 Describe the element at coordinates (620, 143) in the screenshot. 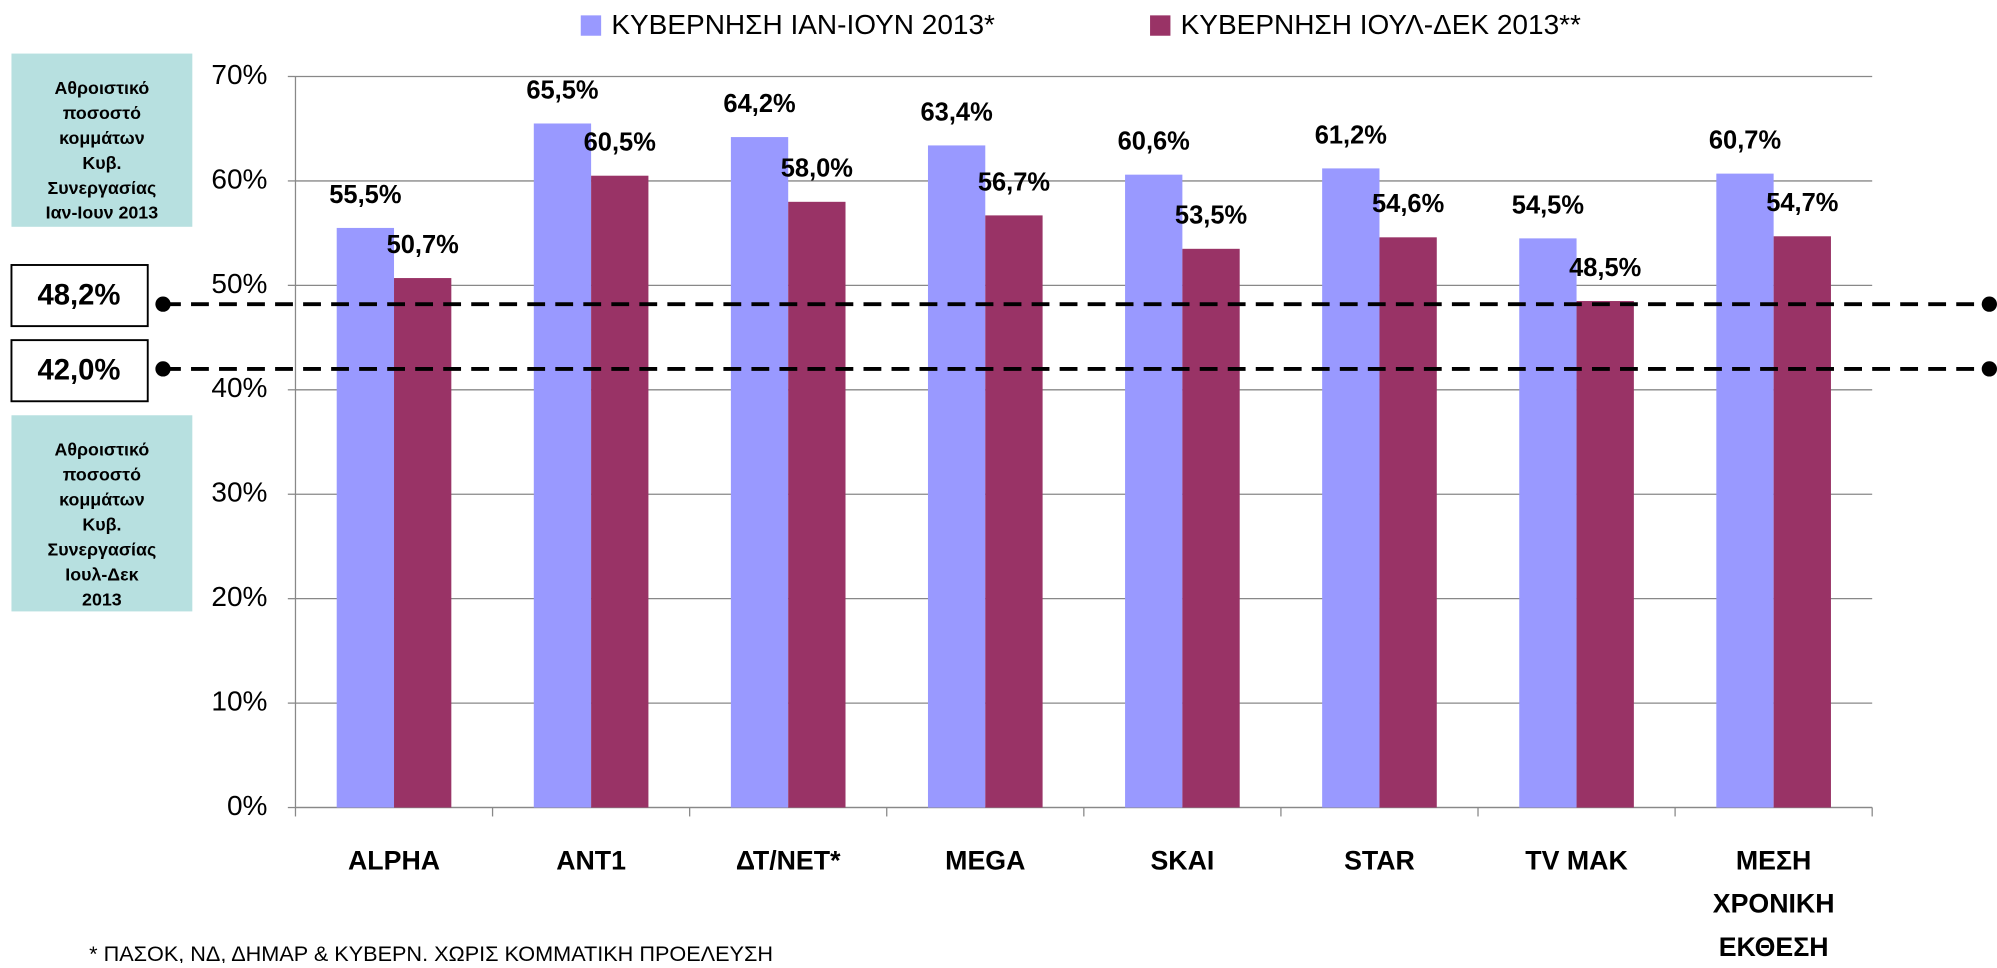

I see `data-label: 60,5%` at that location.